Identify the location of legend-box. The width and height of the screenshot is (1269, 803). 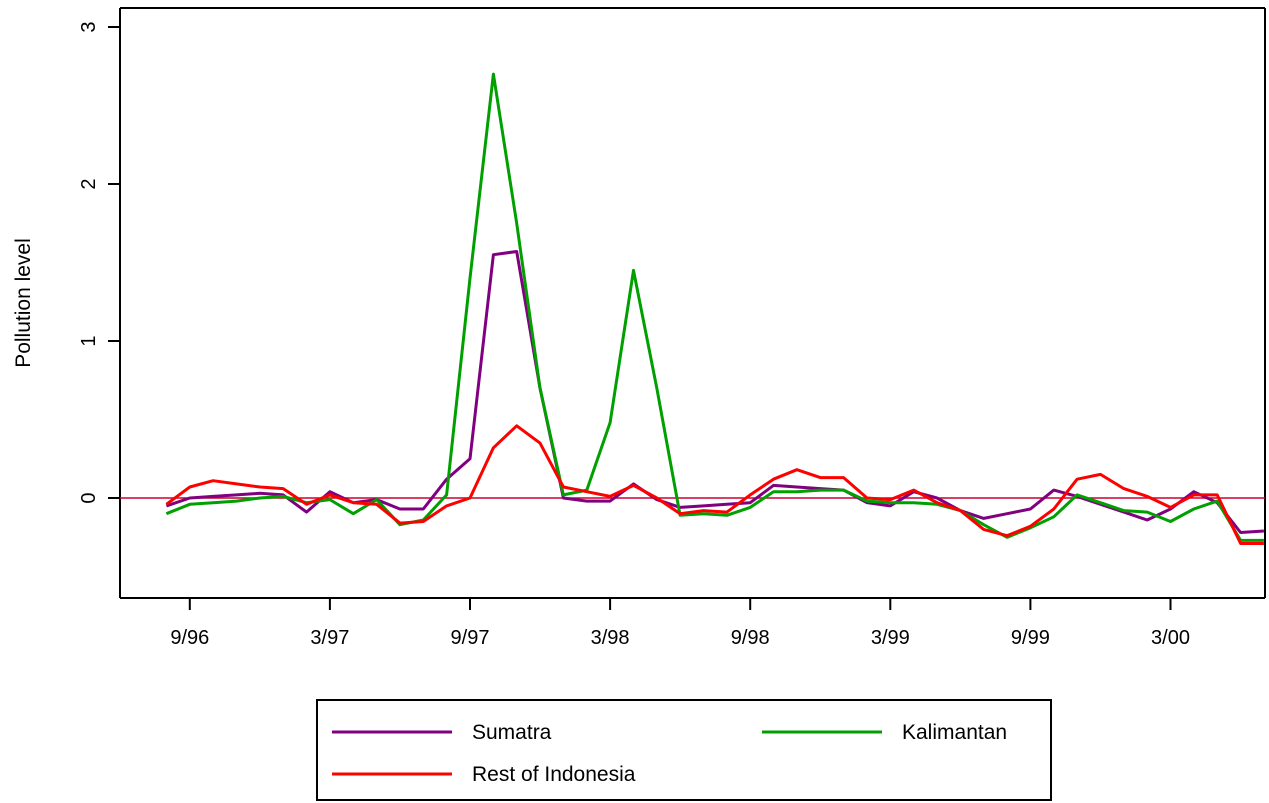
(684, 750).